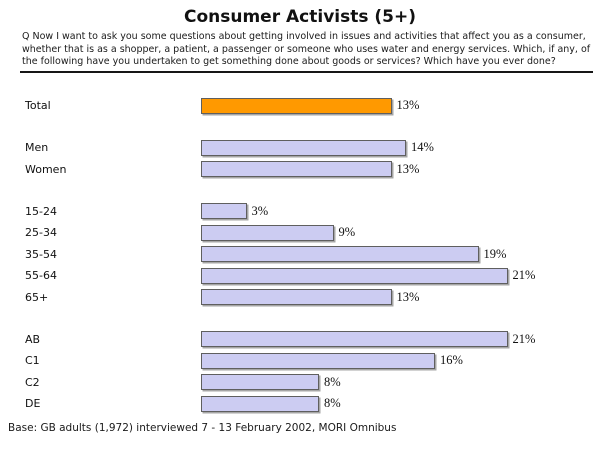 This screenshot has height=450, width=600. Describe the element at coordinates (296, 105) in the screenshot. I see `total-bar` at that location.